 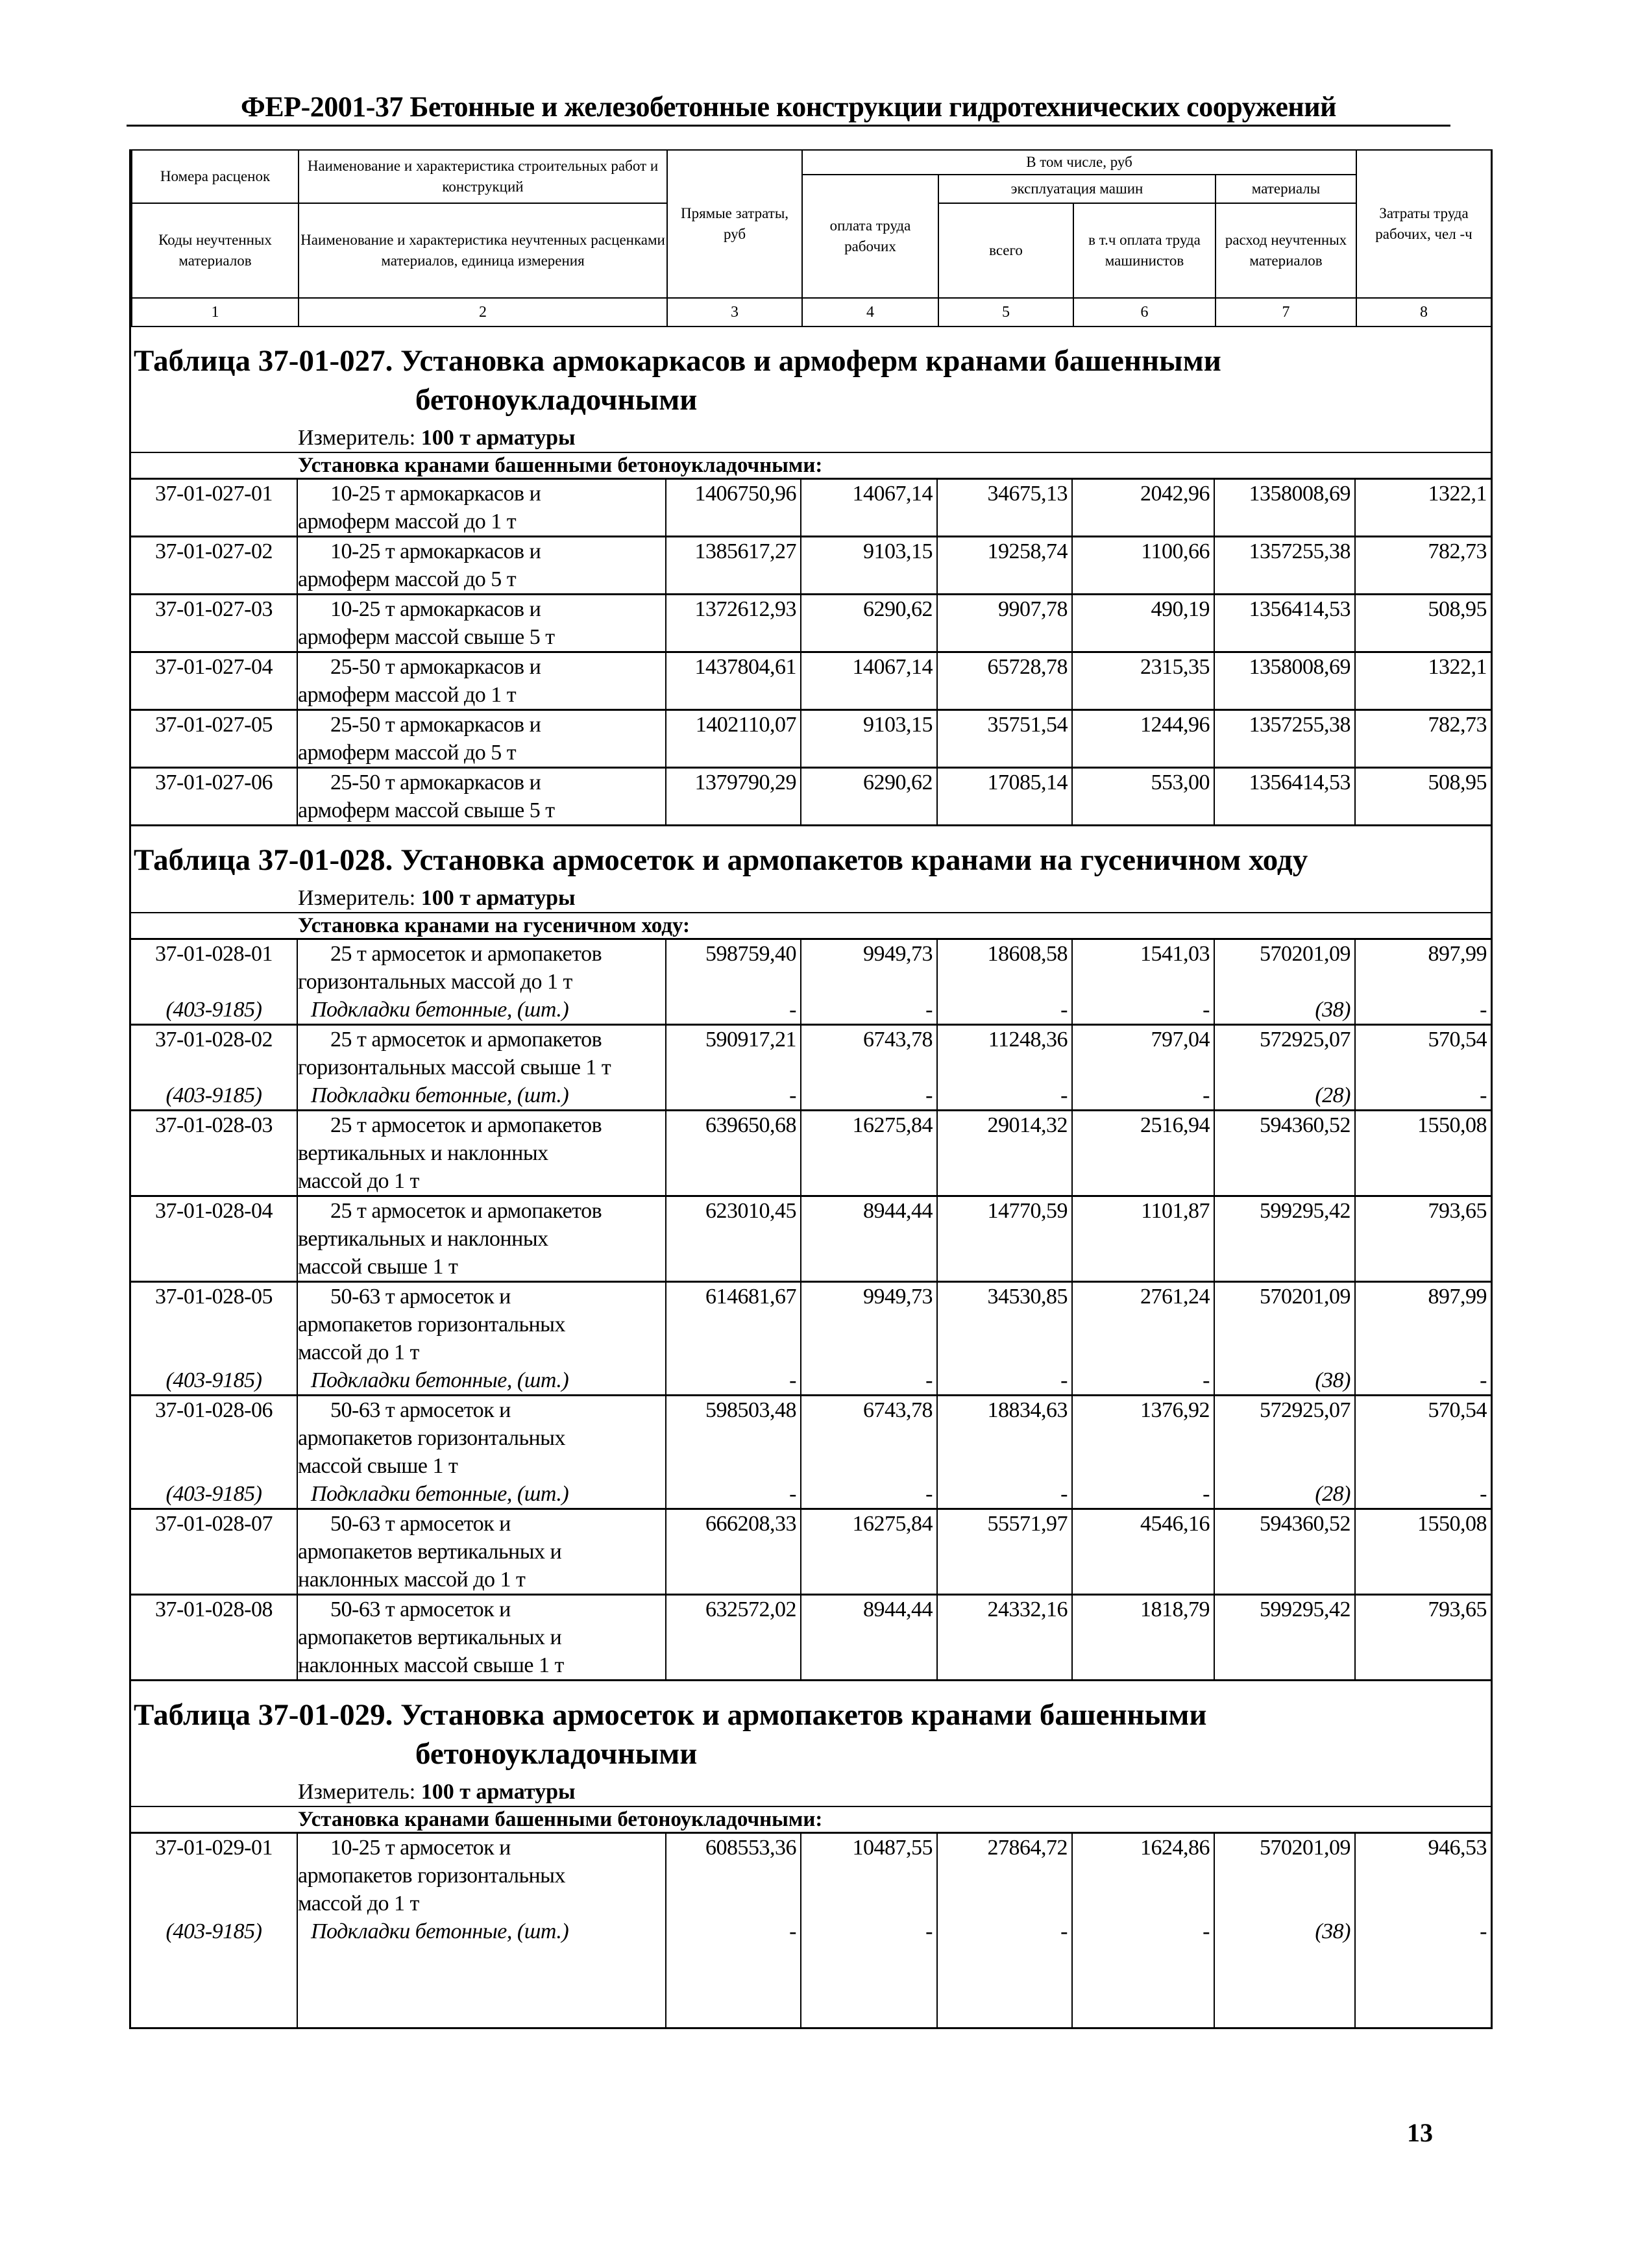 What do you see at coordinates (1005, 796) in the screenshot?
I see `value-cell: 17085,14` at bounding box center [1005, 796].